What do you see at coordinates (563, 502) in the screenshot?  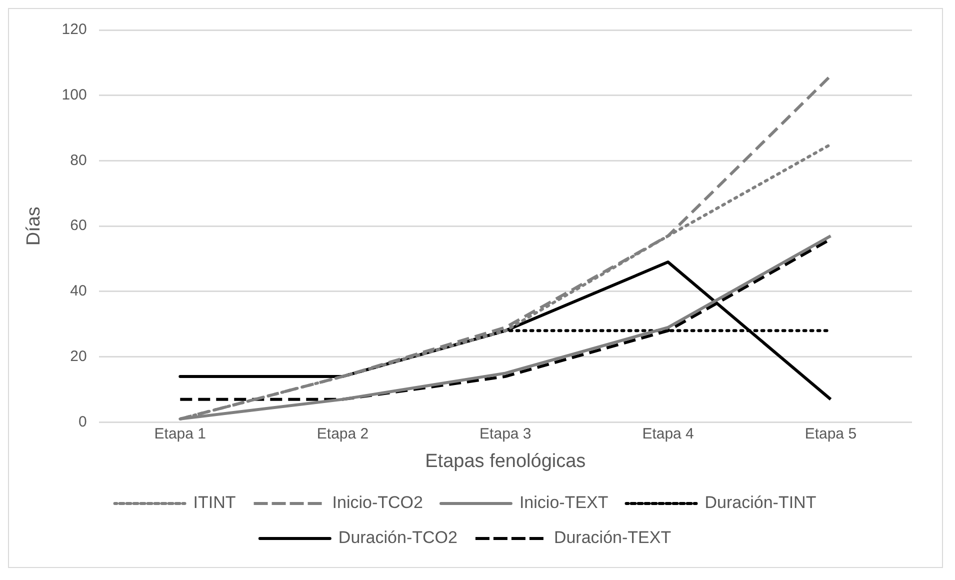 I see `legend-label: Inicio-TEXT` at bounding box center [563, 502].